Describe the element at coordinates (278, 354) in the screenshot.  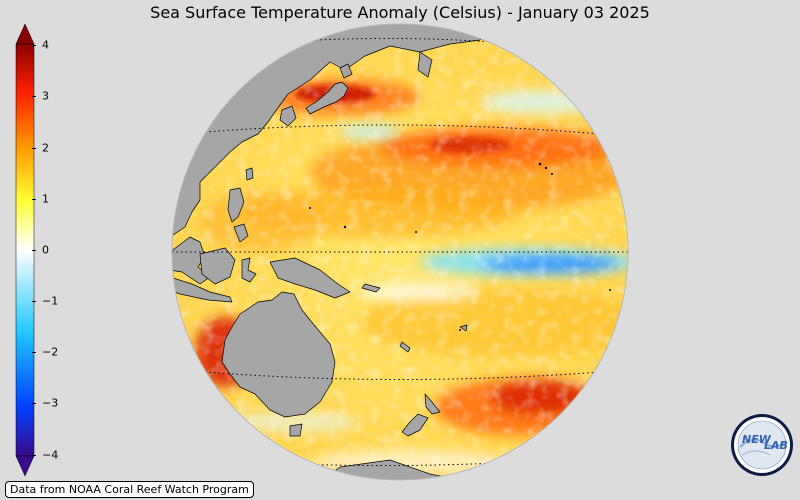
I see `land-australia` at that location.